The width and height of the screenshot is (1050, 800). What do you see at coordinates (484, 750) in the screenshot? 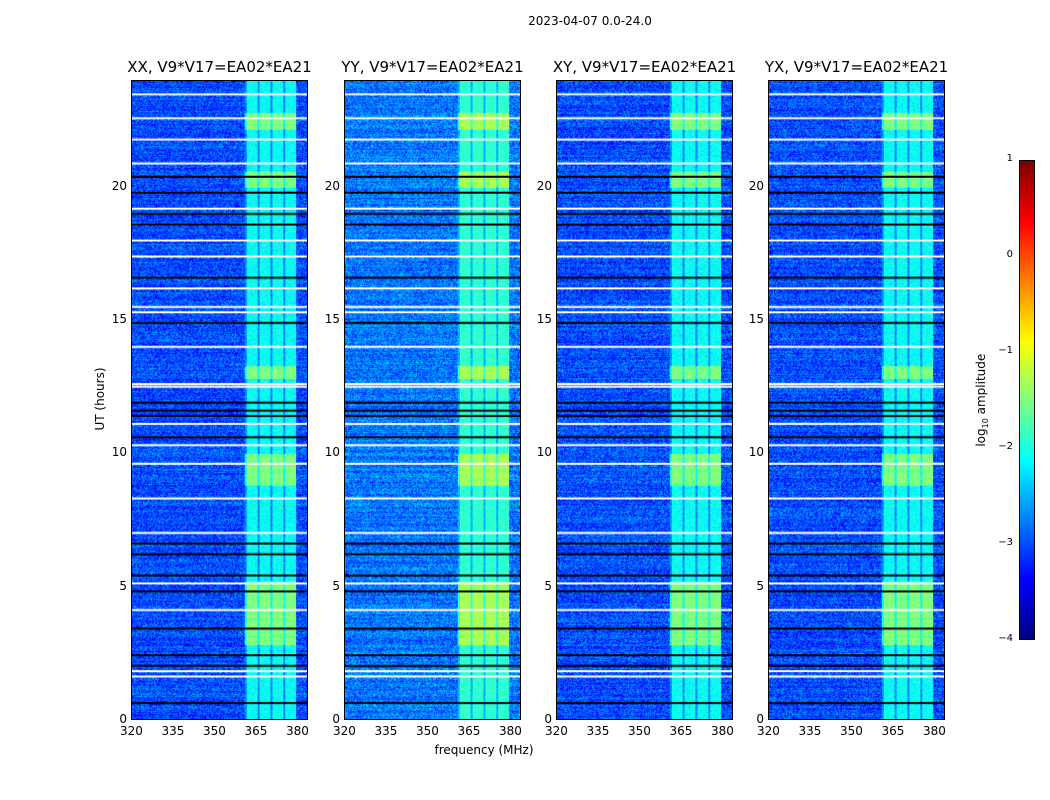
I see `x-axis-label: frequency (MHz)` at bounding box center [484, 750].